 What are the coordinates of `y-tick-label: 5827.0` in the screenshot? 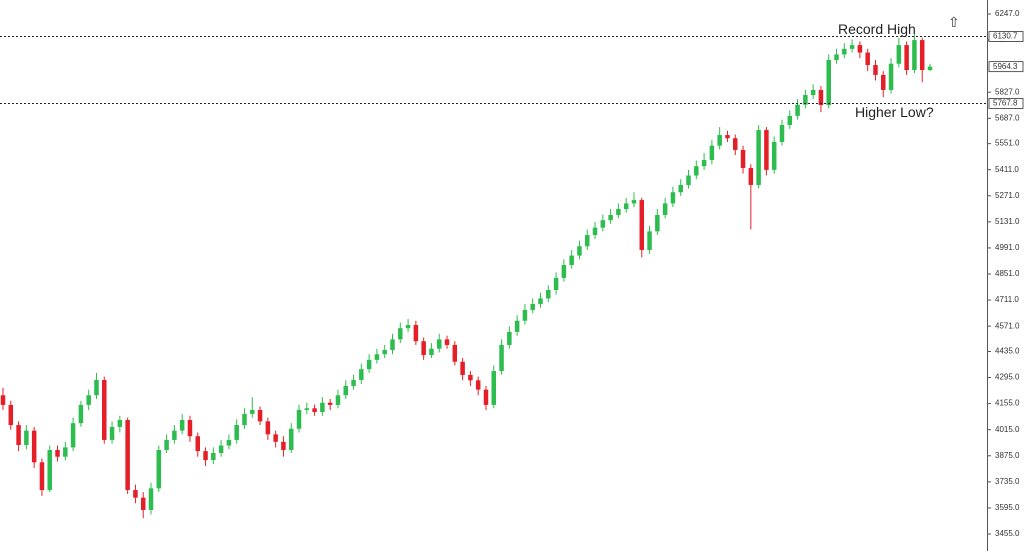 It's located at (1007, 91).